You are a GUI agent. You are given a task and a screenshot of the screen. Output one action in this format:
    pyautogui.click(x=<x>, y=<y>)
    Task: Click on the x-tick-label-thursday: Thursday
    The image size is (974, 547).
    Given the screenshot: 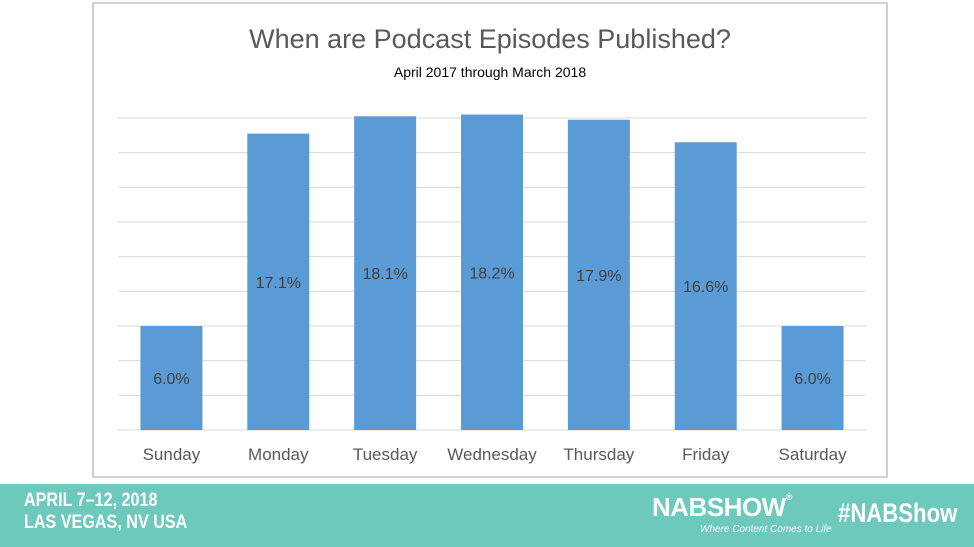 What is the action you would take?
    pyautogui.click(x=598, y=454)
    